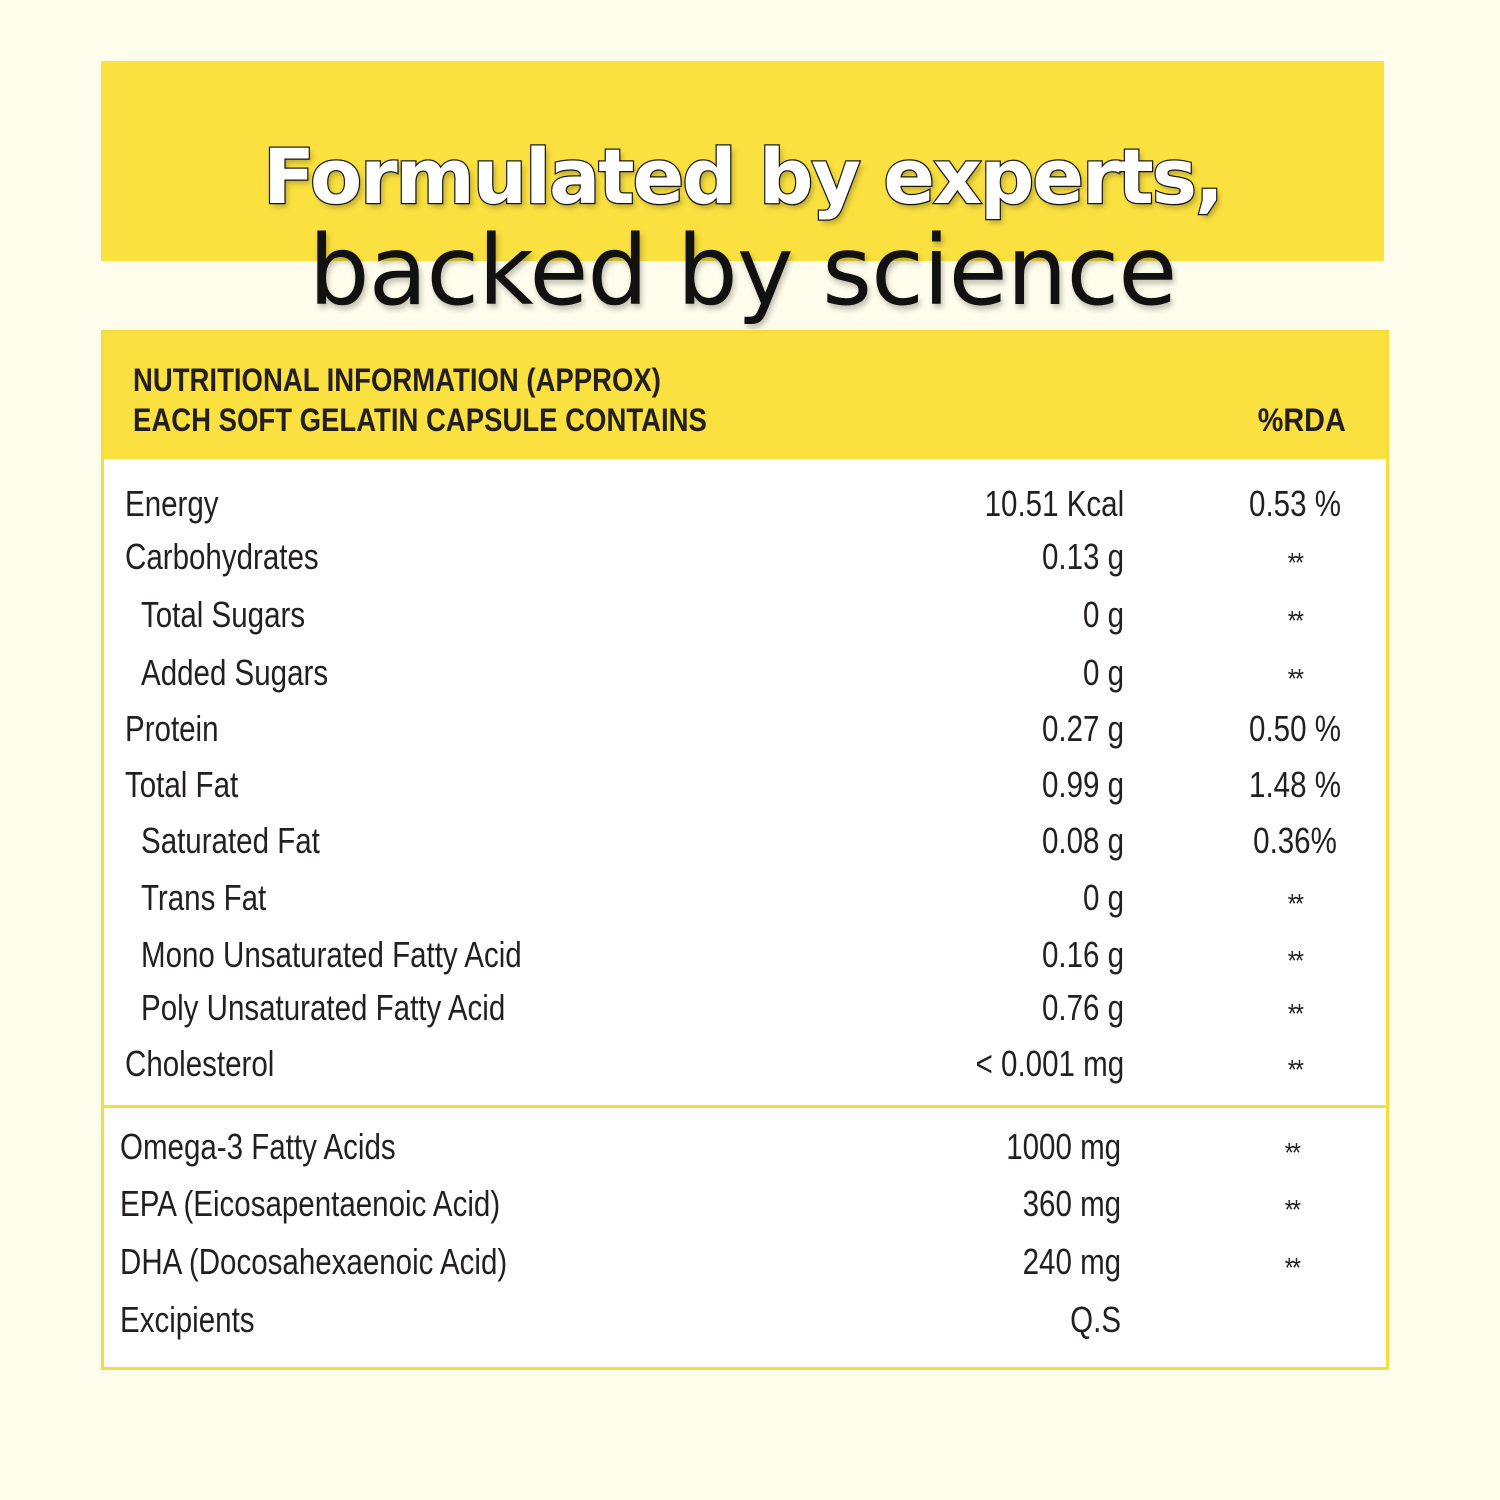 The width and height of the screenshot is (1500, 1500). I want to click on nutrient-amount: 360 mg, so click(1071, 1203).